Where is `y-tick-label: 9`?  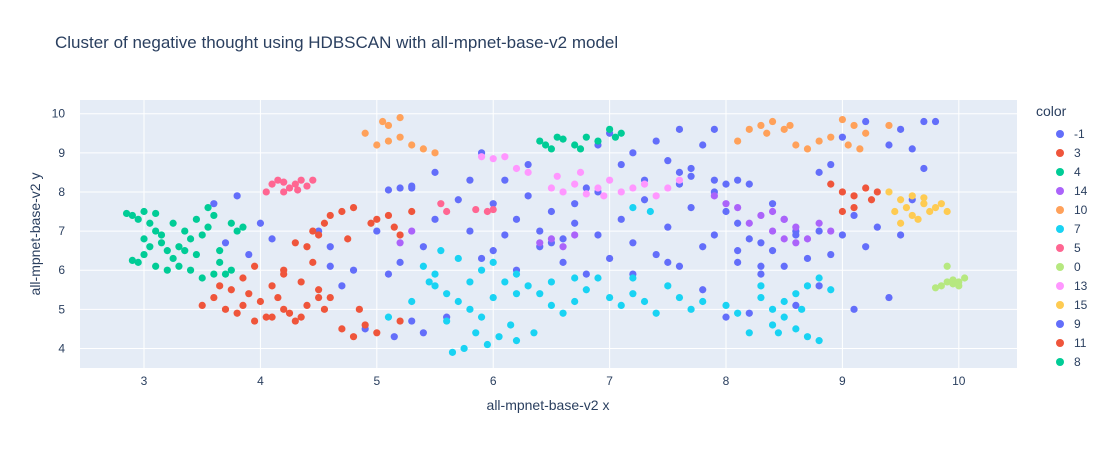
y-tick-label: 9 is located at coordinates (61, 153).